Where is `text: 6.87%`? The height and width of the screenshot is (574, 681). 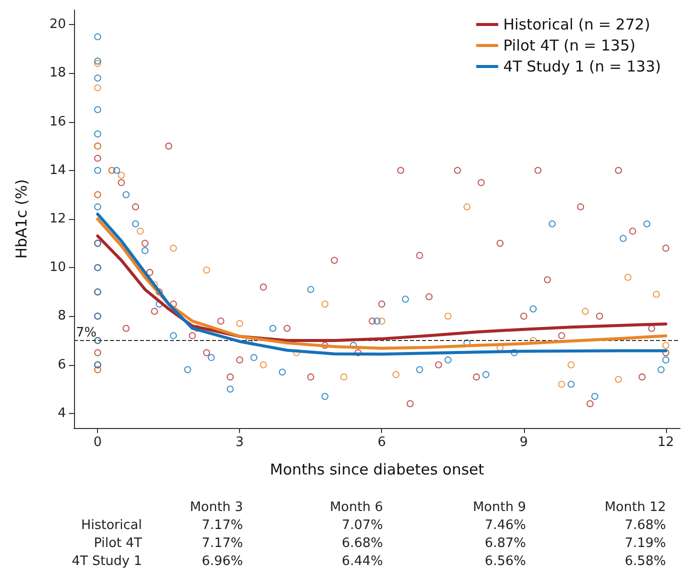 text: 6.87% is located at coordinates (505, 543).